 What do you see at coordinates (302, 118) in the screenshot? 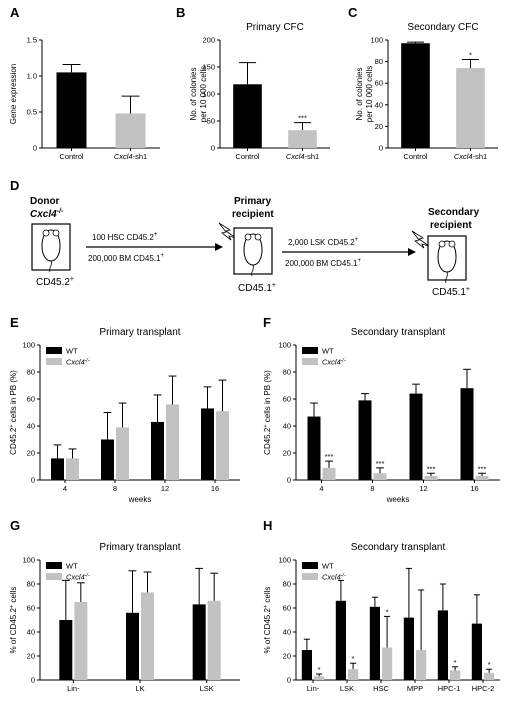
I see `chart-b-significance: ***` at bounding box center [302, 118].